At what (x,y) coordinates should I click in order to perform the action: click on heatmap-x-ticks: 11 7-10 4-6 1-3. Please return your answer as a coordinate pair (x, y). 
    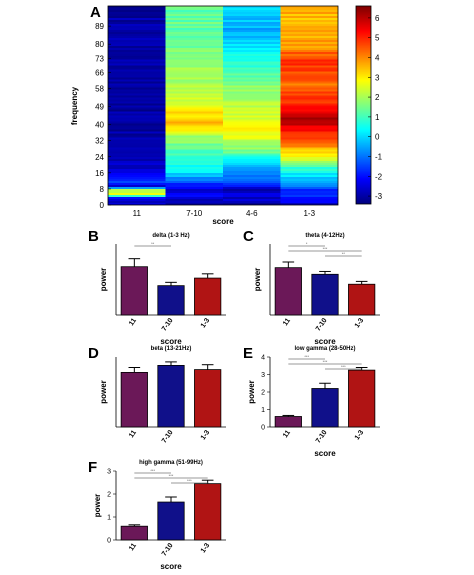
    Looking at the image, I should click on (224, 213).